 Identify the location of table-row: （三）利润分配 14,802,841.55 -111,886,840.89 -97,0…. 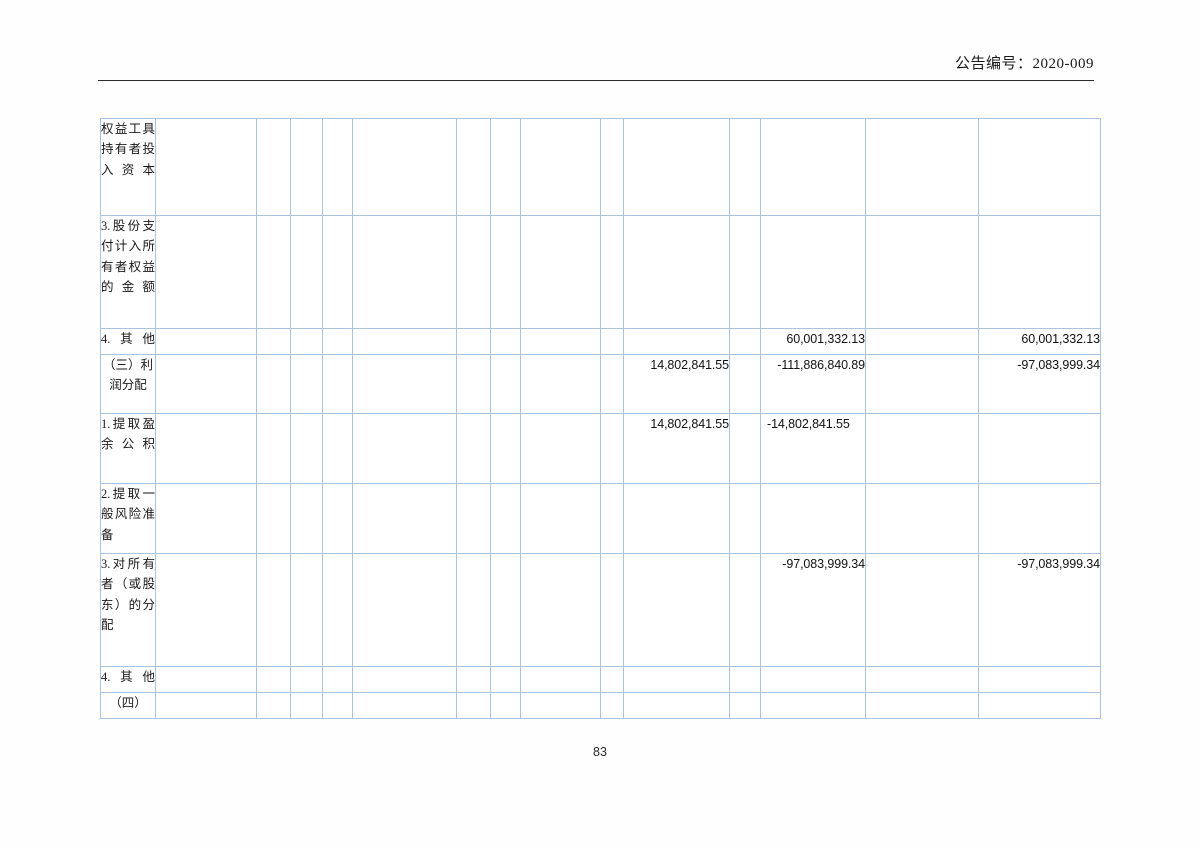
(600, 384).